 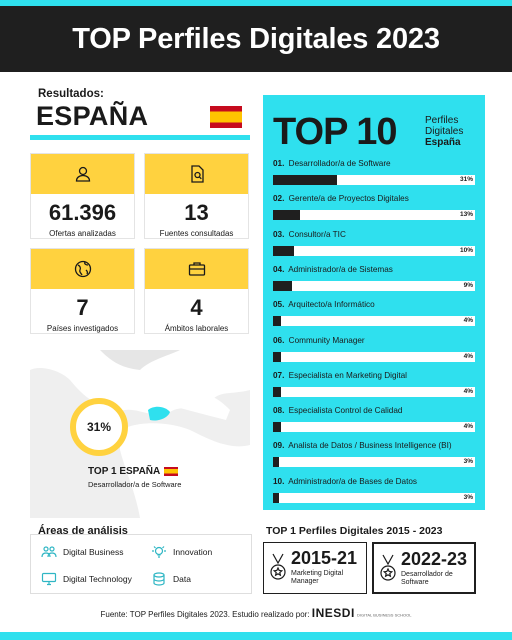 I want to click on ranking-item: 02. Gerente/a de Proyectos Digitales 13%, so click(x=374, y=207).